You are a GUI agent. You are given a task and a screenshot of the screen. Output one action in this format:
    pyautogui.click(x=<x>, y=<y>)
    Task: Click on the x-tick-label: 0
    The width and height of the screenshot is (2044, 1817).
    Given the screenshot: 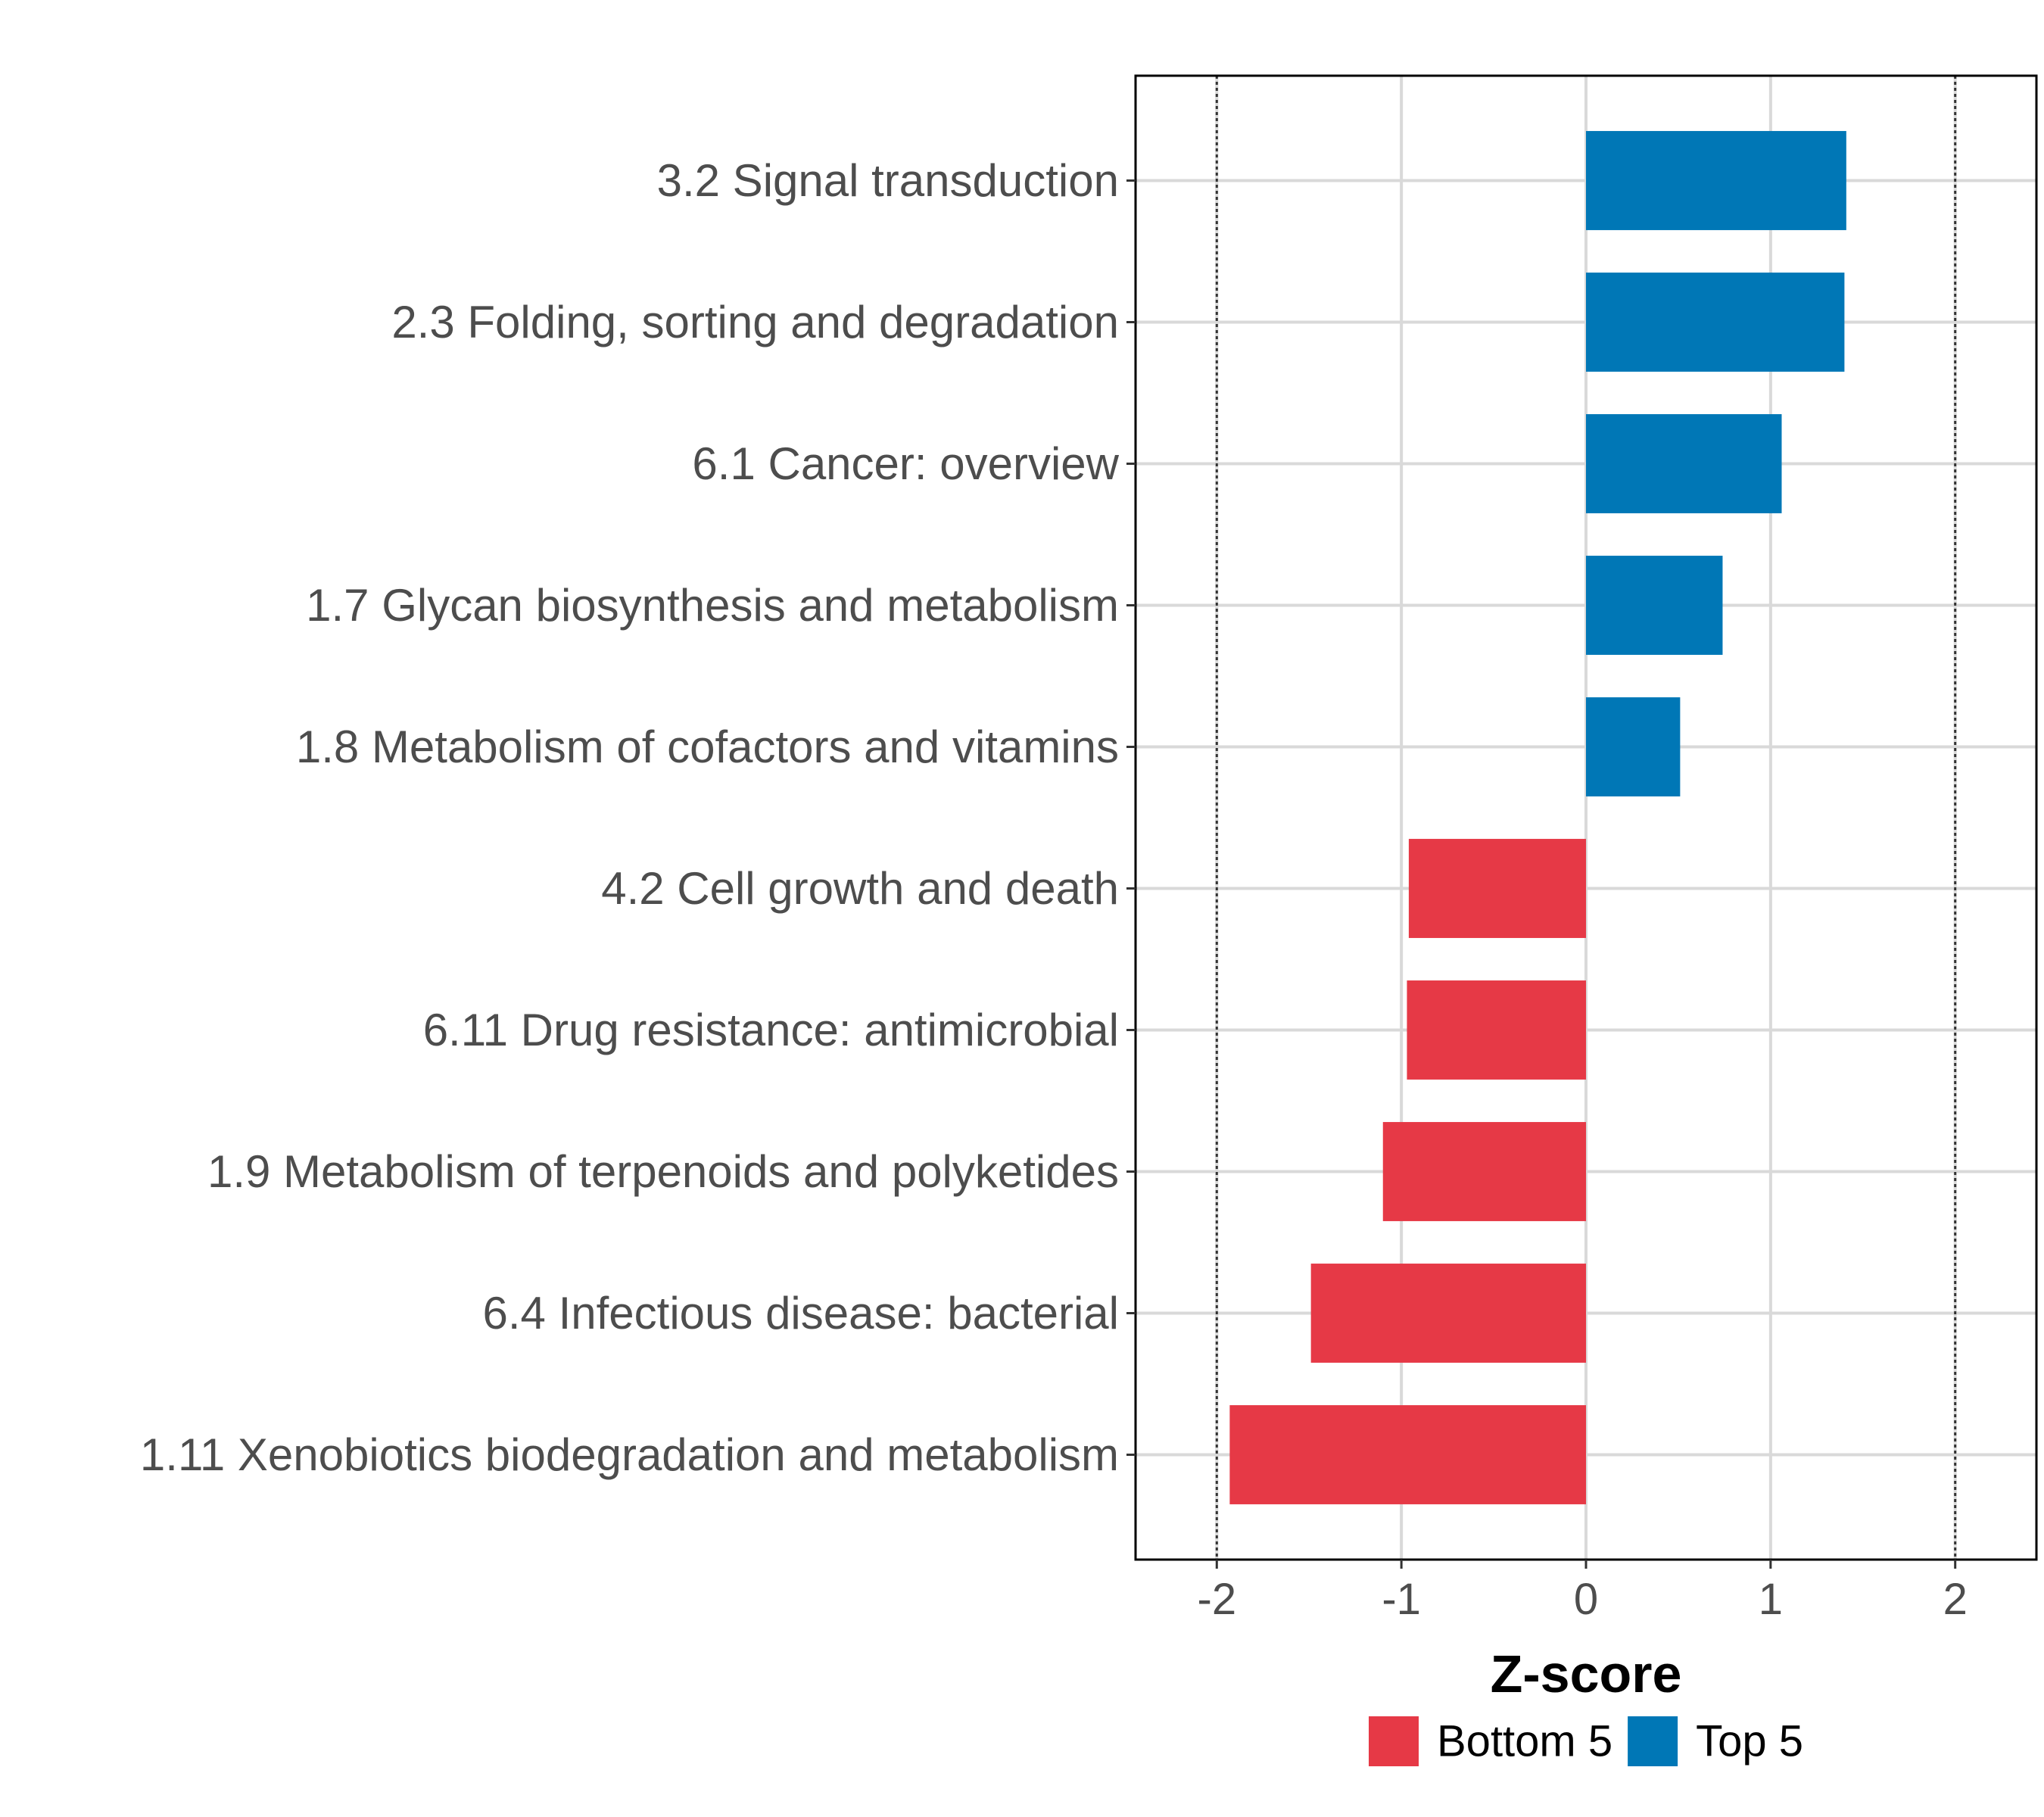 What is the action you would take?
    pyautogui.click(x=1586, y=1599)
    